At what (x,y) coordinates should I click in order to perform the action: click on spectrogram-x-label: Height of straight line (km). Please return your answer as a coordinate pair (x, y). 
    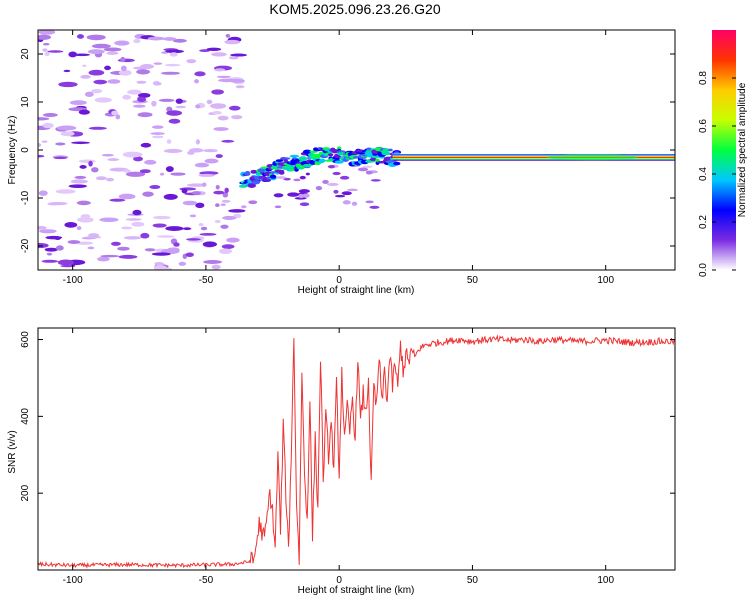
    Looking at the image, I should click on (356, 290).